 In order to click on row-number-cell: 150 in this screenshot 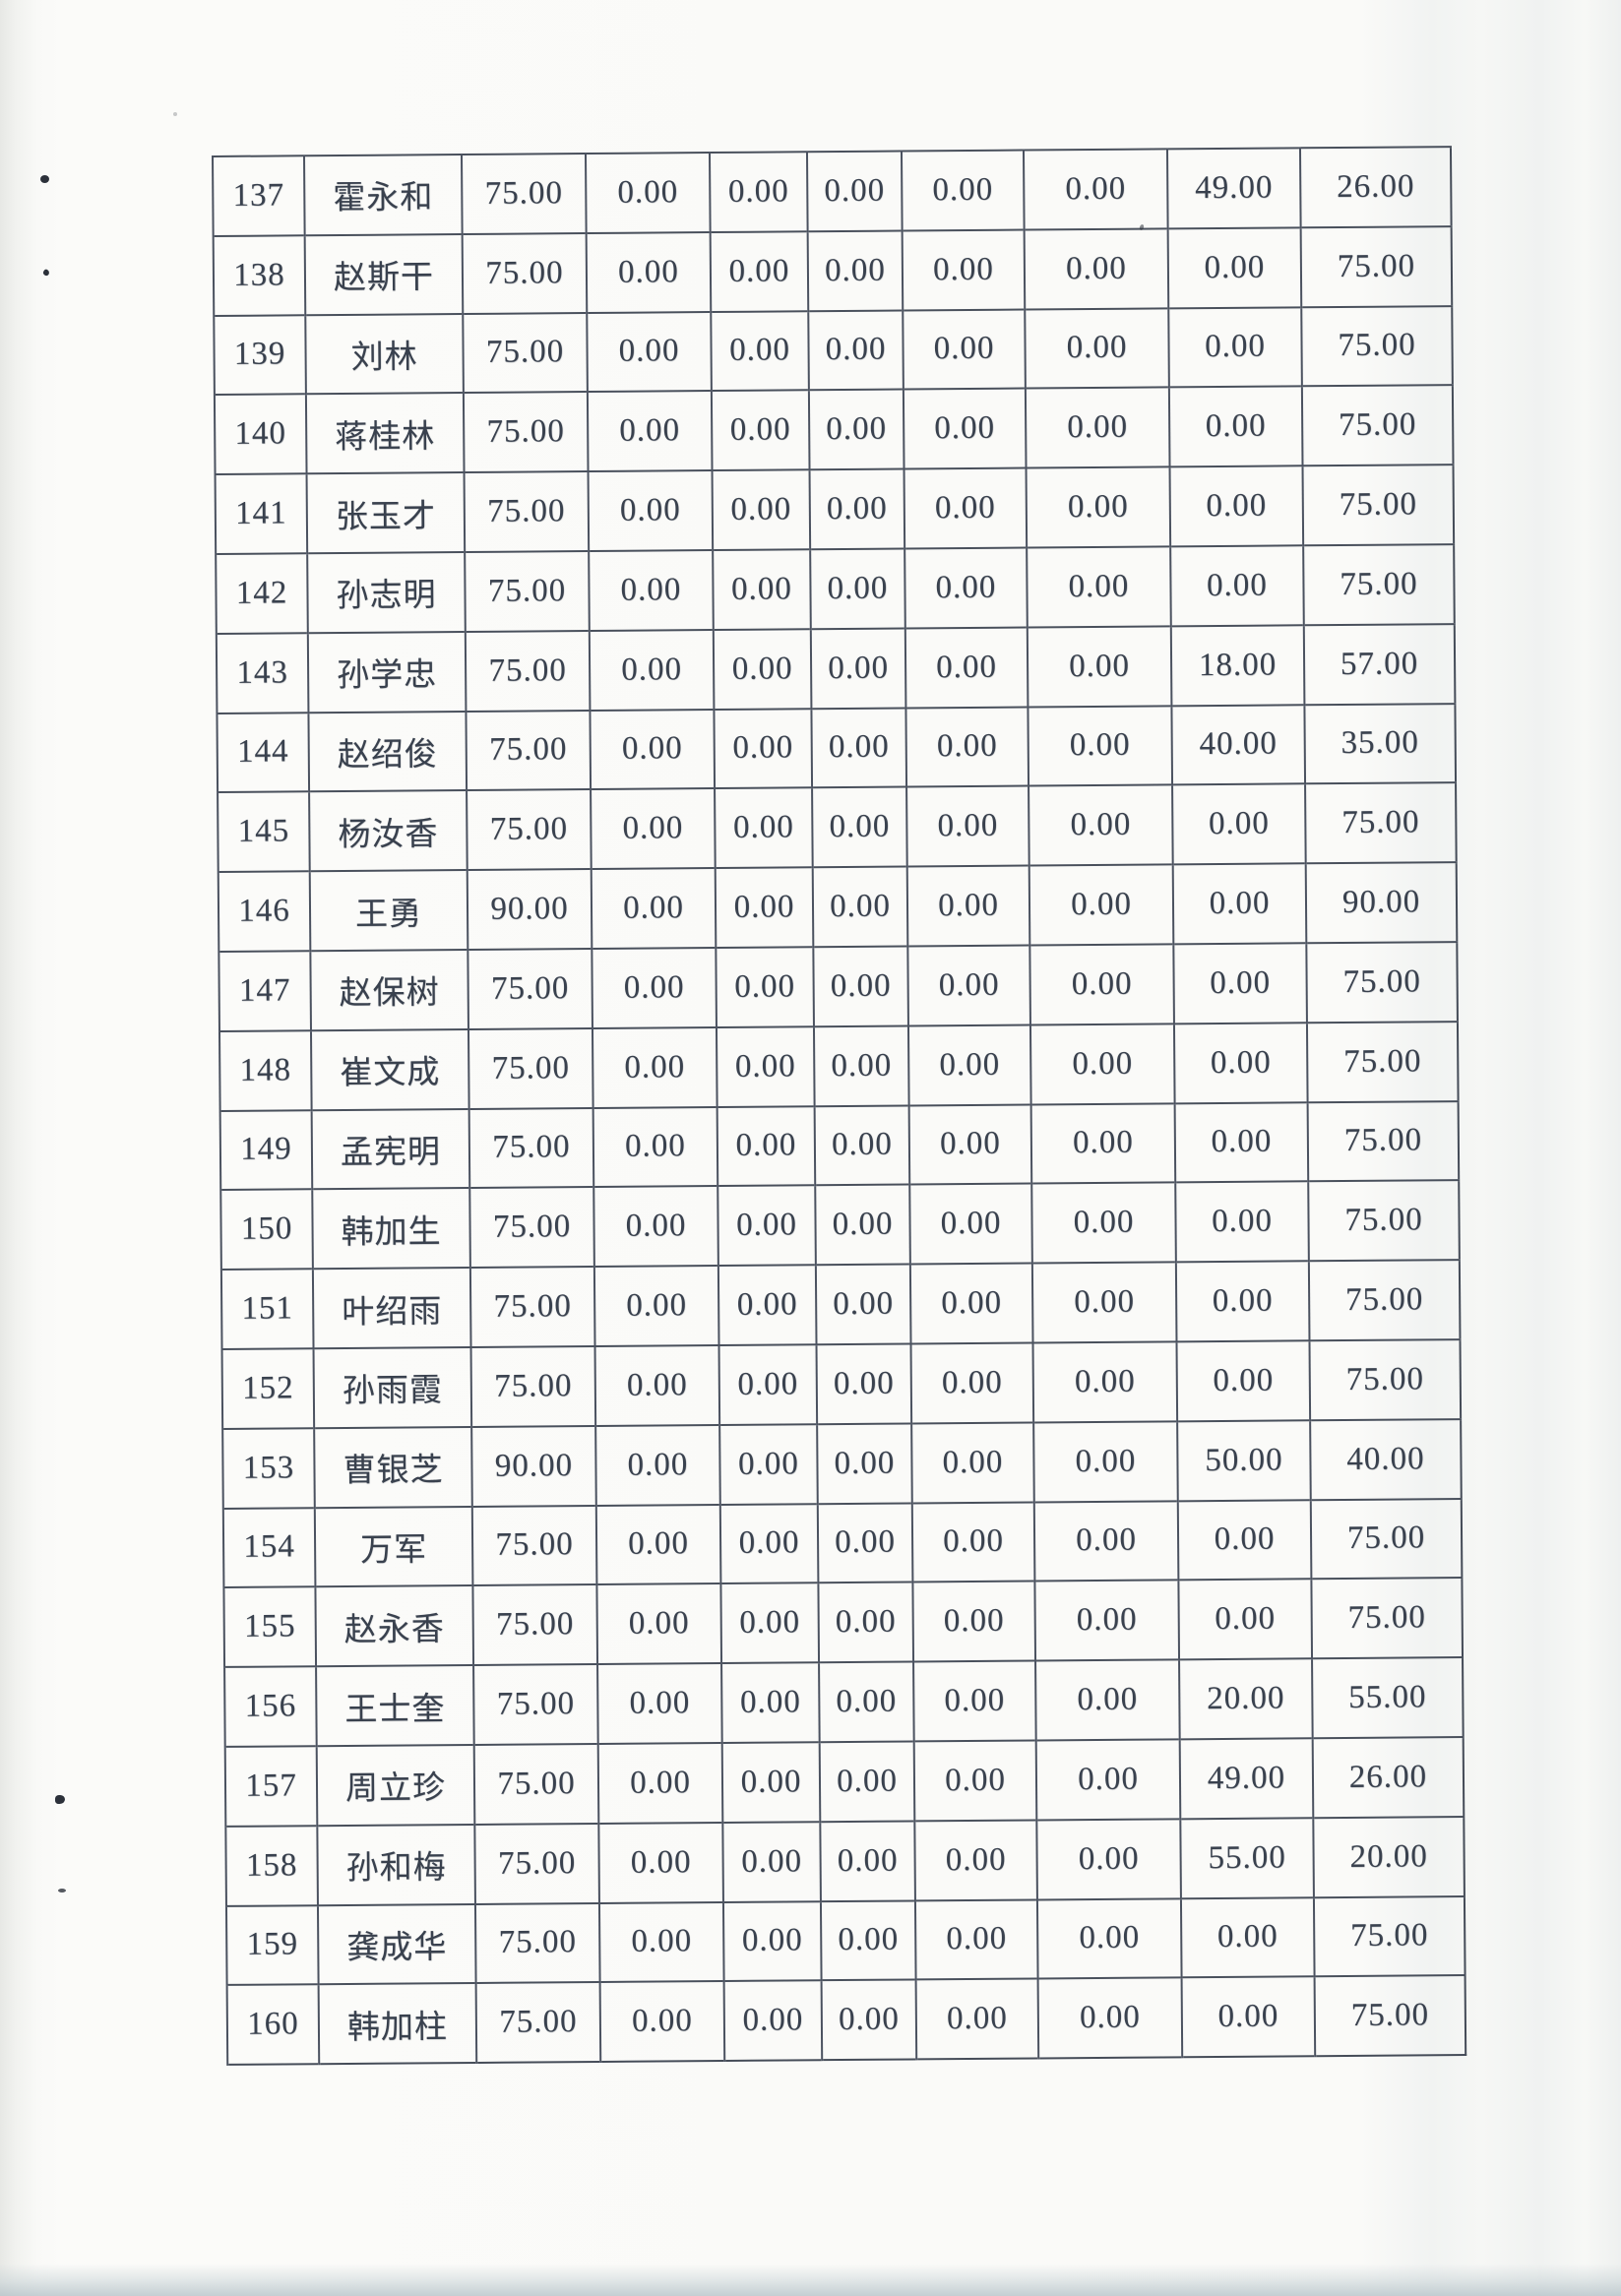, I will do `click(266, 1230)`.